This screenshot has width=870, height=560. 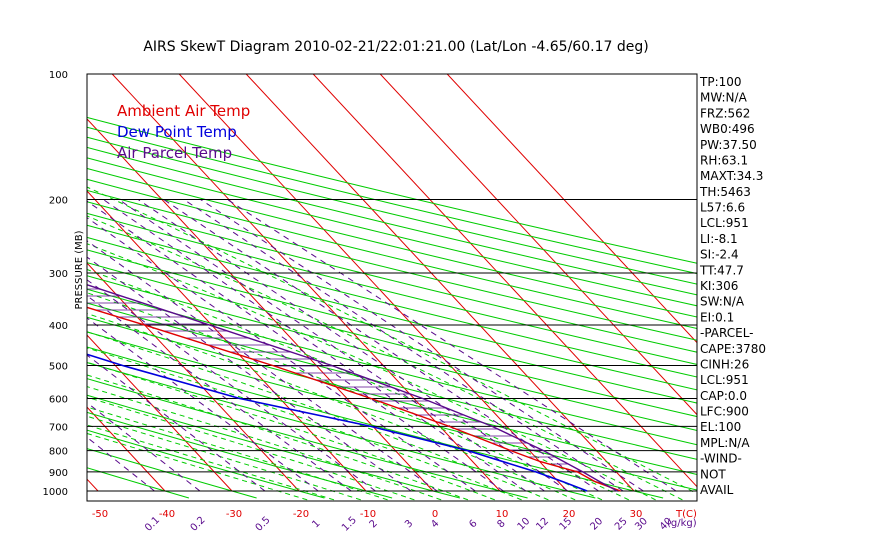 I want to click on bottom-temp-tick-label: -50, so click(x=100, y=514).